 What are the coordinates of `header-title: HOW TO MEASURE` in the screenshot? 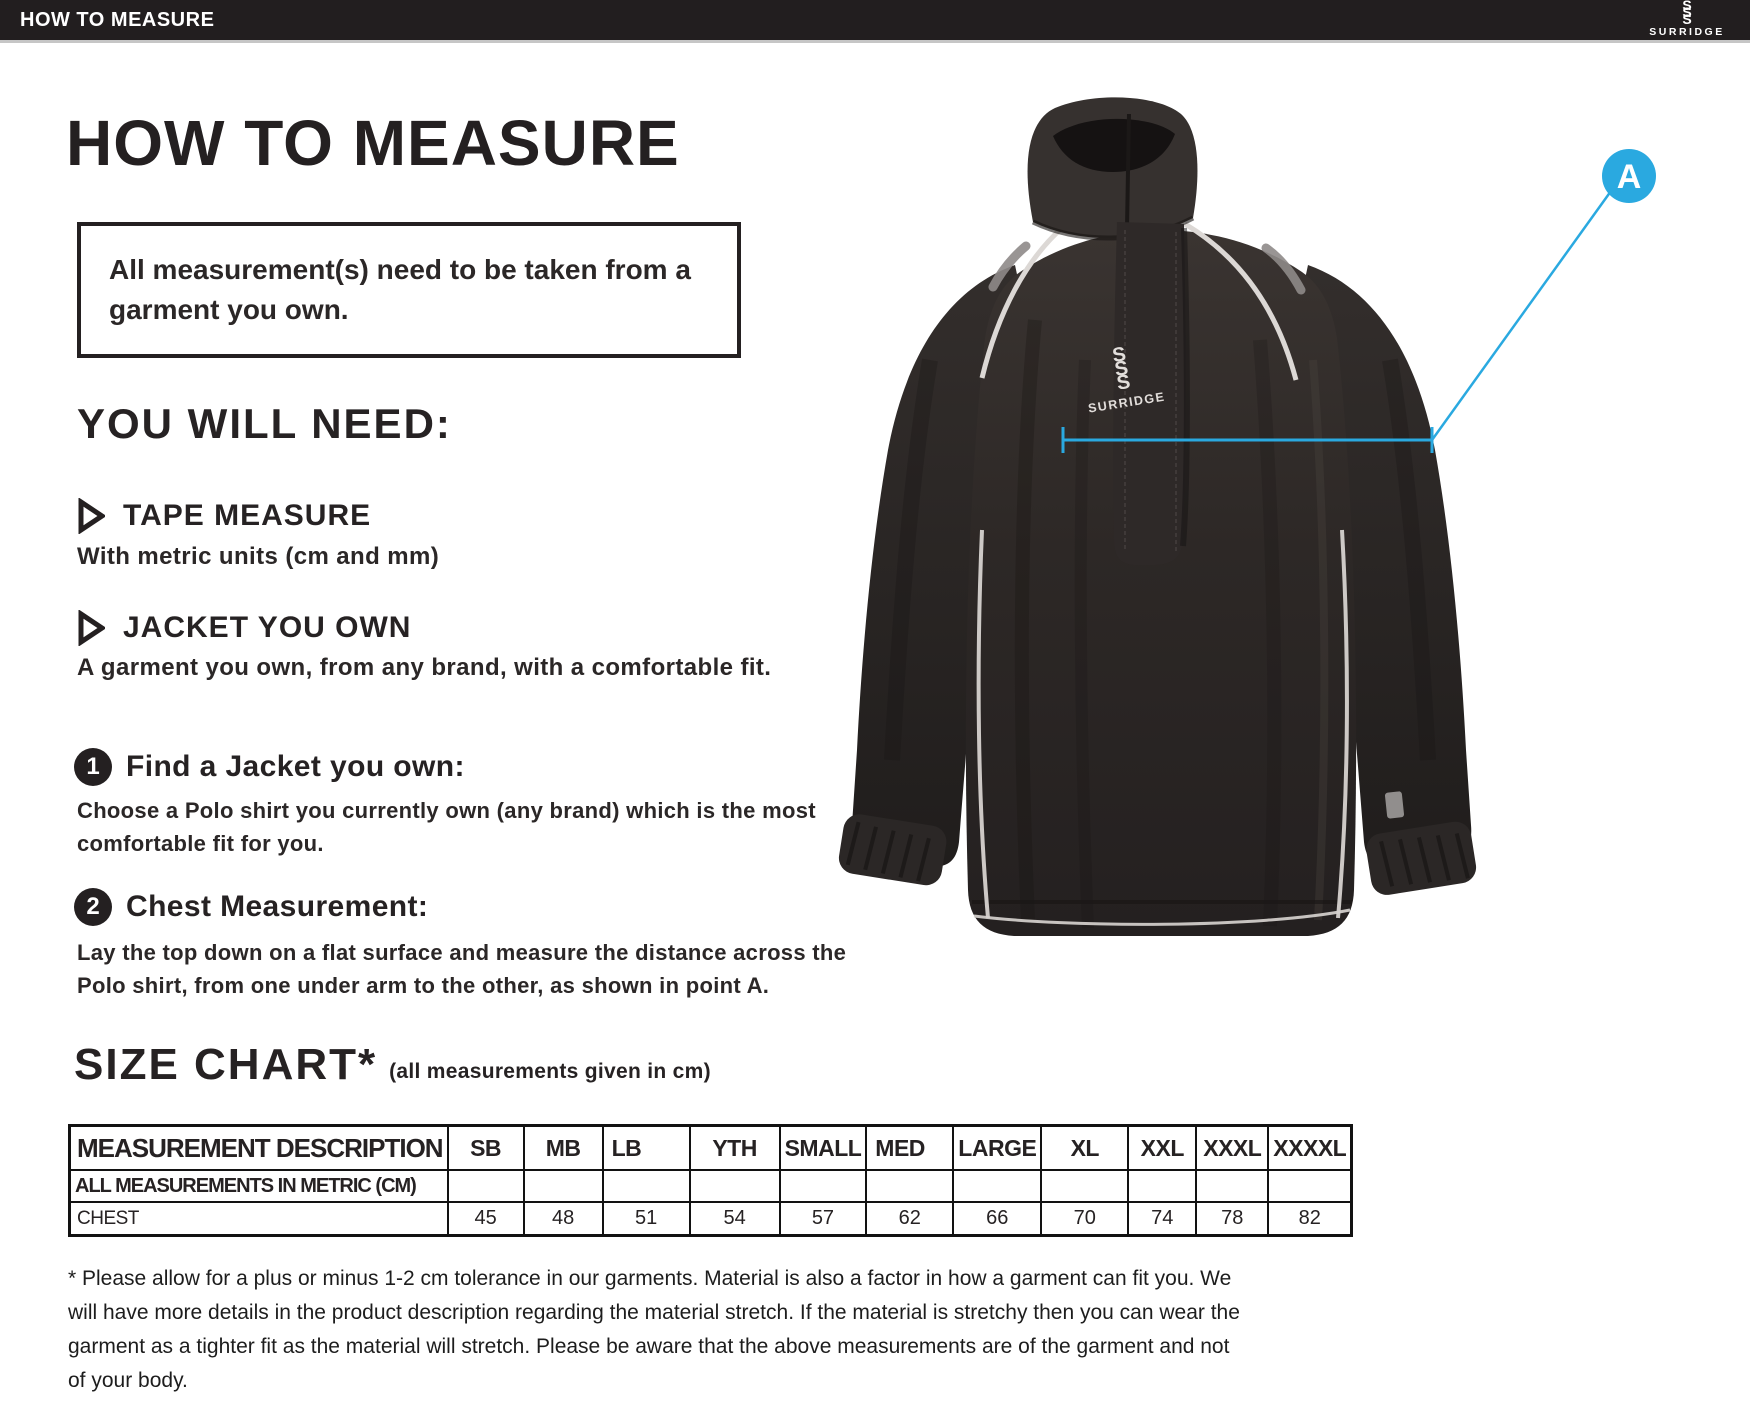 It's located at (117, 20).